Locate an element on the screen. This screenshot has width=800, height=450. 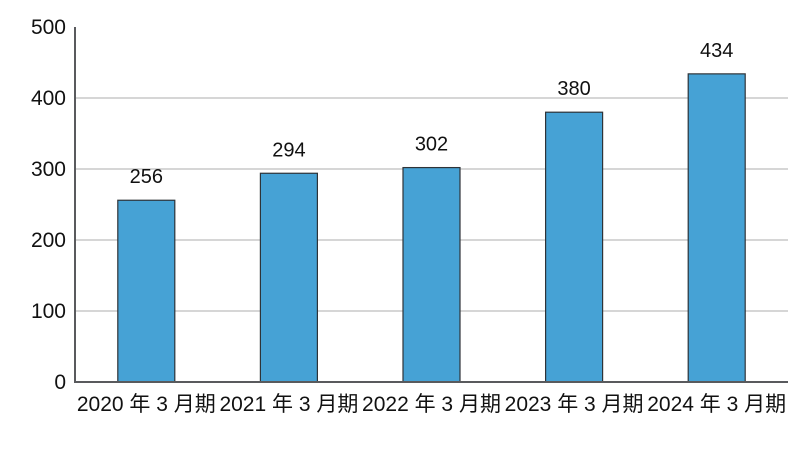
x-tick-label: 2021 年 3 月期 is located at coordinates (288, 404).